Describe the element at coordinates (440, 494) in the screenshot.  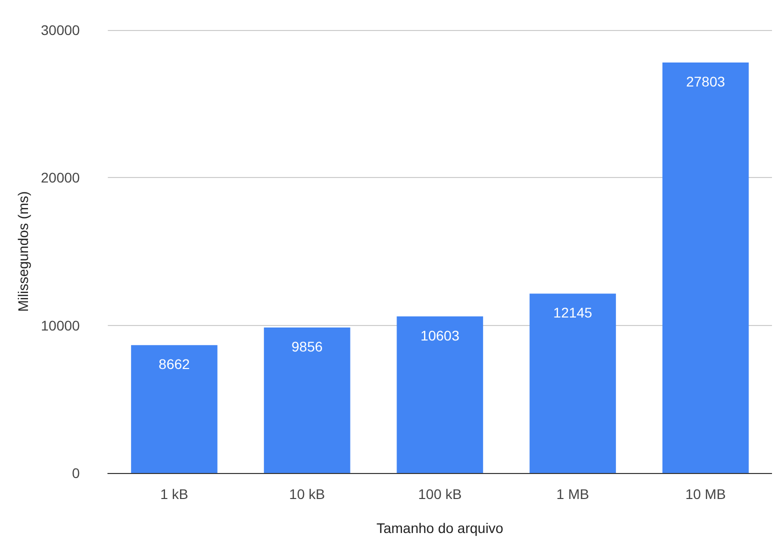
I see `x-tick-label: 100 kB` at that location.